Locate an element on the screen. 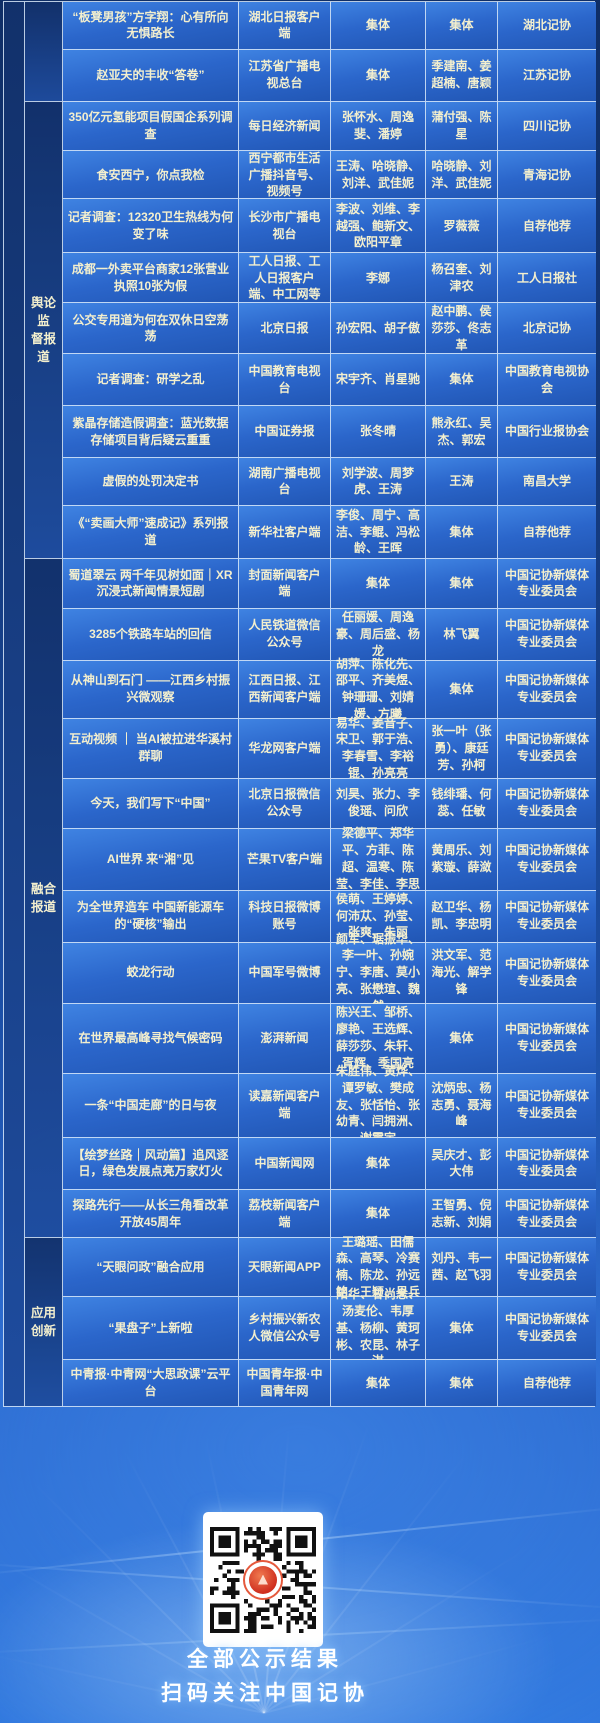 Image resolution: width=600 pixels, height=1723 pixels. unit-cell: 中国行业报协会 is located at coordinates (547, 432).